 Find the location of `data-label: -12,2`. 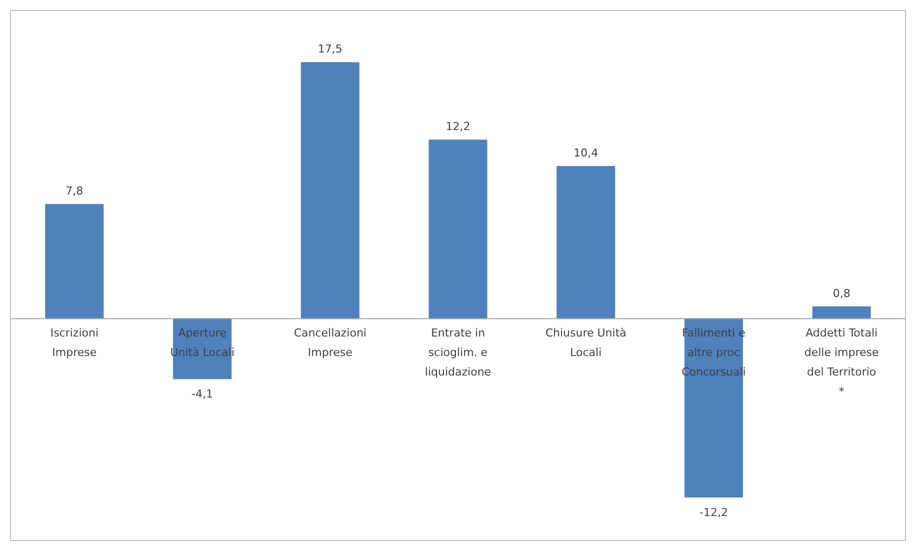

data-label: -12,2 is located at coordinates (713, 513).